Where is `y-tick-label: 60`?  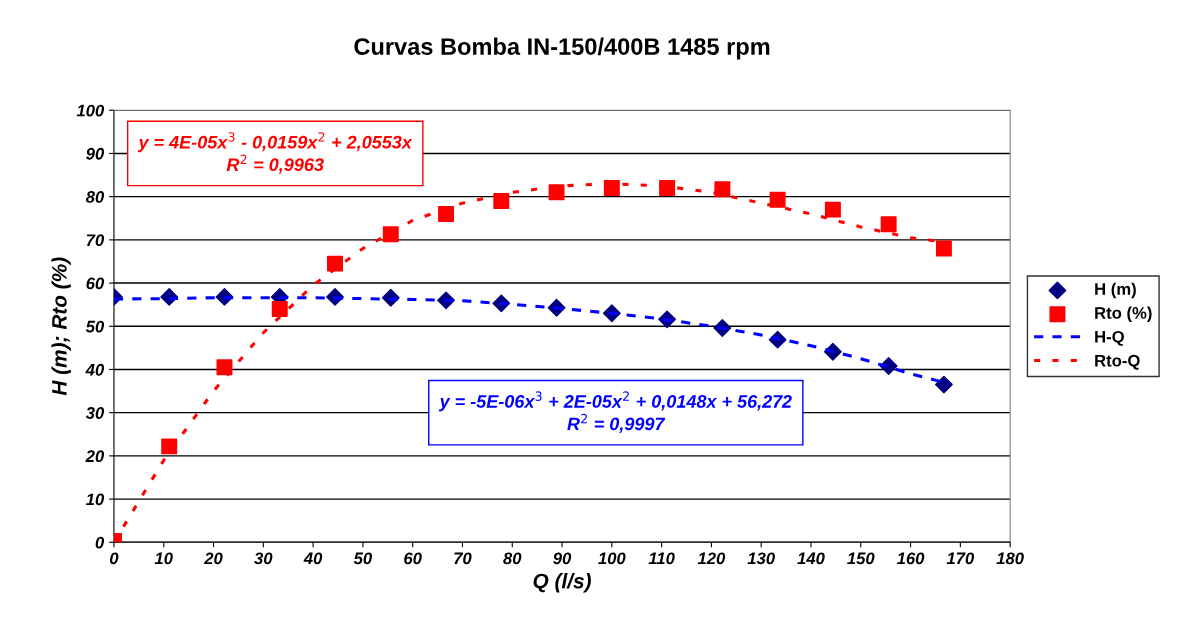 y-tick-label: 60 is located at coordinates (95, 283).